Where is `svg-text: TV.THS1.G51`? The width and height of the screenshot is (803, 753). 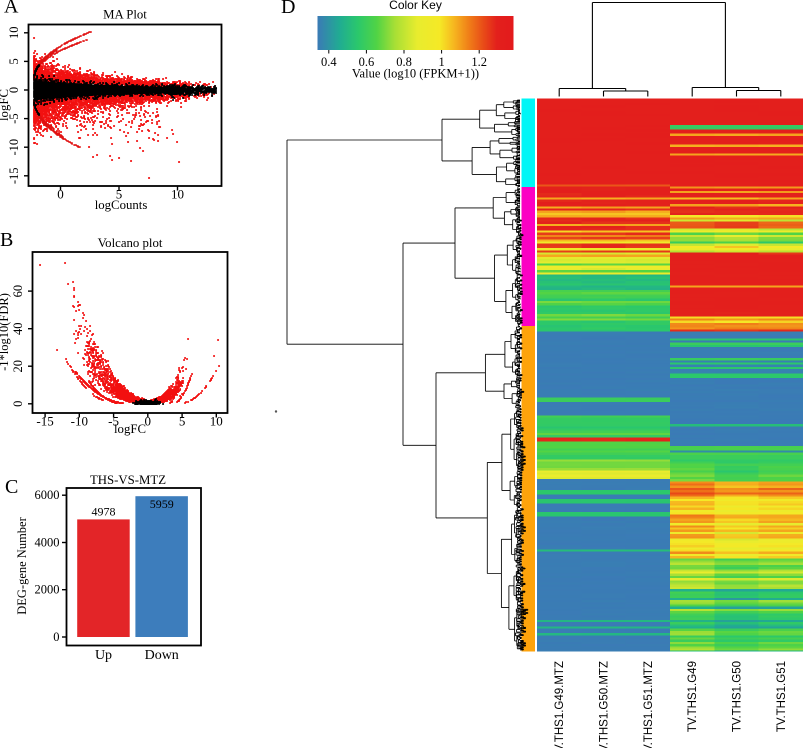 svg-text: TV.THS1.G51 is located at coordinates (782, 696).